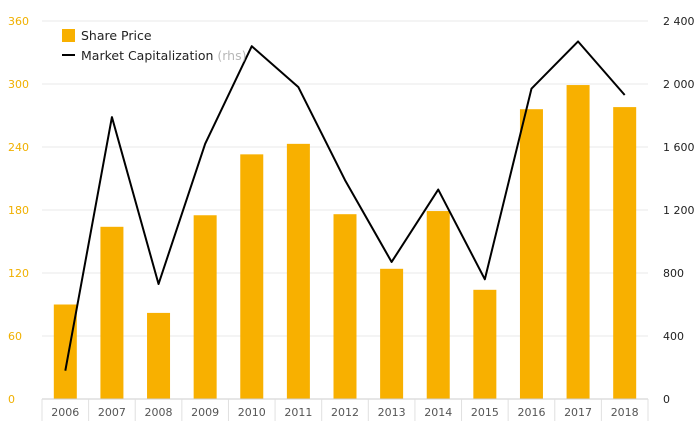 The width and height of the screenshot is (700, 433). What do you see at coordinates (18, 273) in the screenshot?
I see `y-left-tick-label: 120` at bounding box center [18, 273].